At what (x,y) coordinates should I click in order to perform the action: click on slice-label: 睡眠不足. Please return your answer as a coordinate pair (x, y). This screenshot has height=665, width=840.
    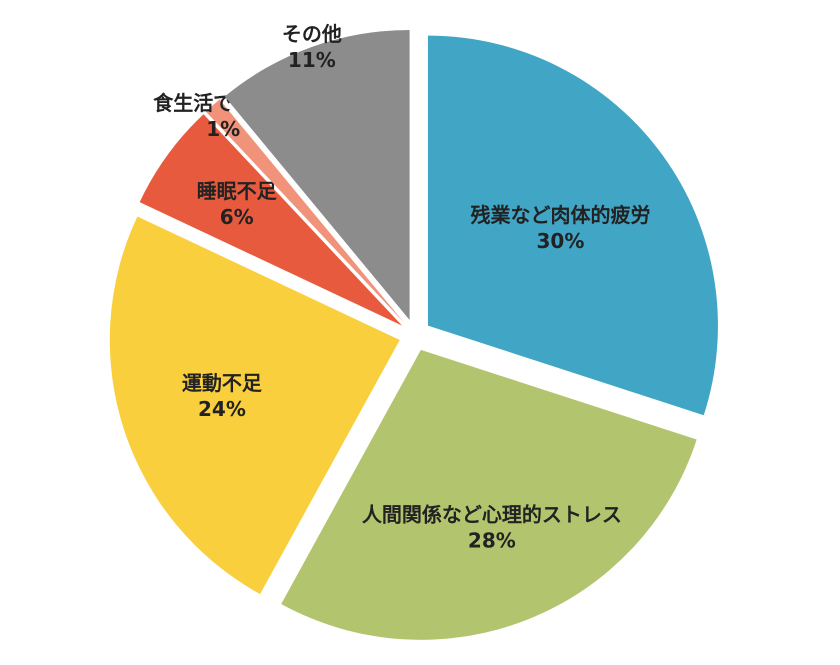
    Looking at the image, I should click on (237, 191).